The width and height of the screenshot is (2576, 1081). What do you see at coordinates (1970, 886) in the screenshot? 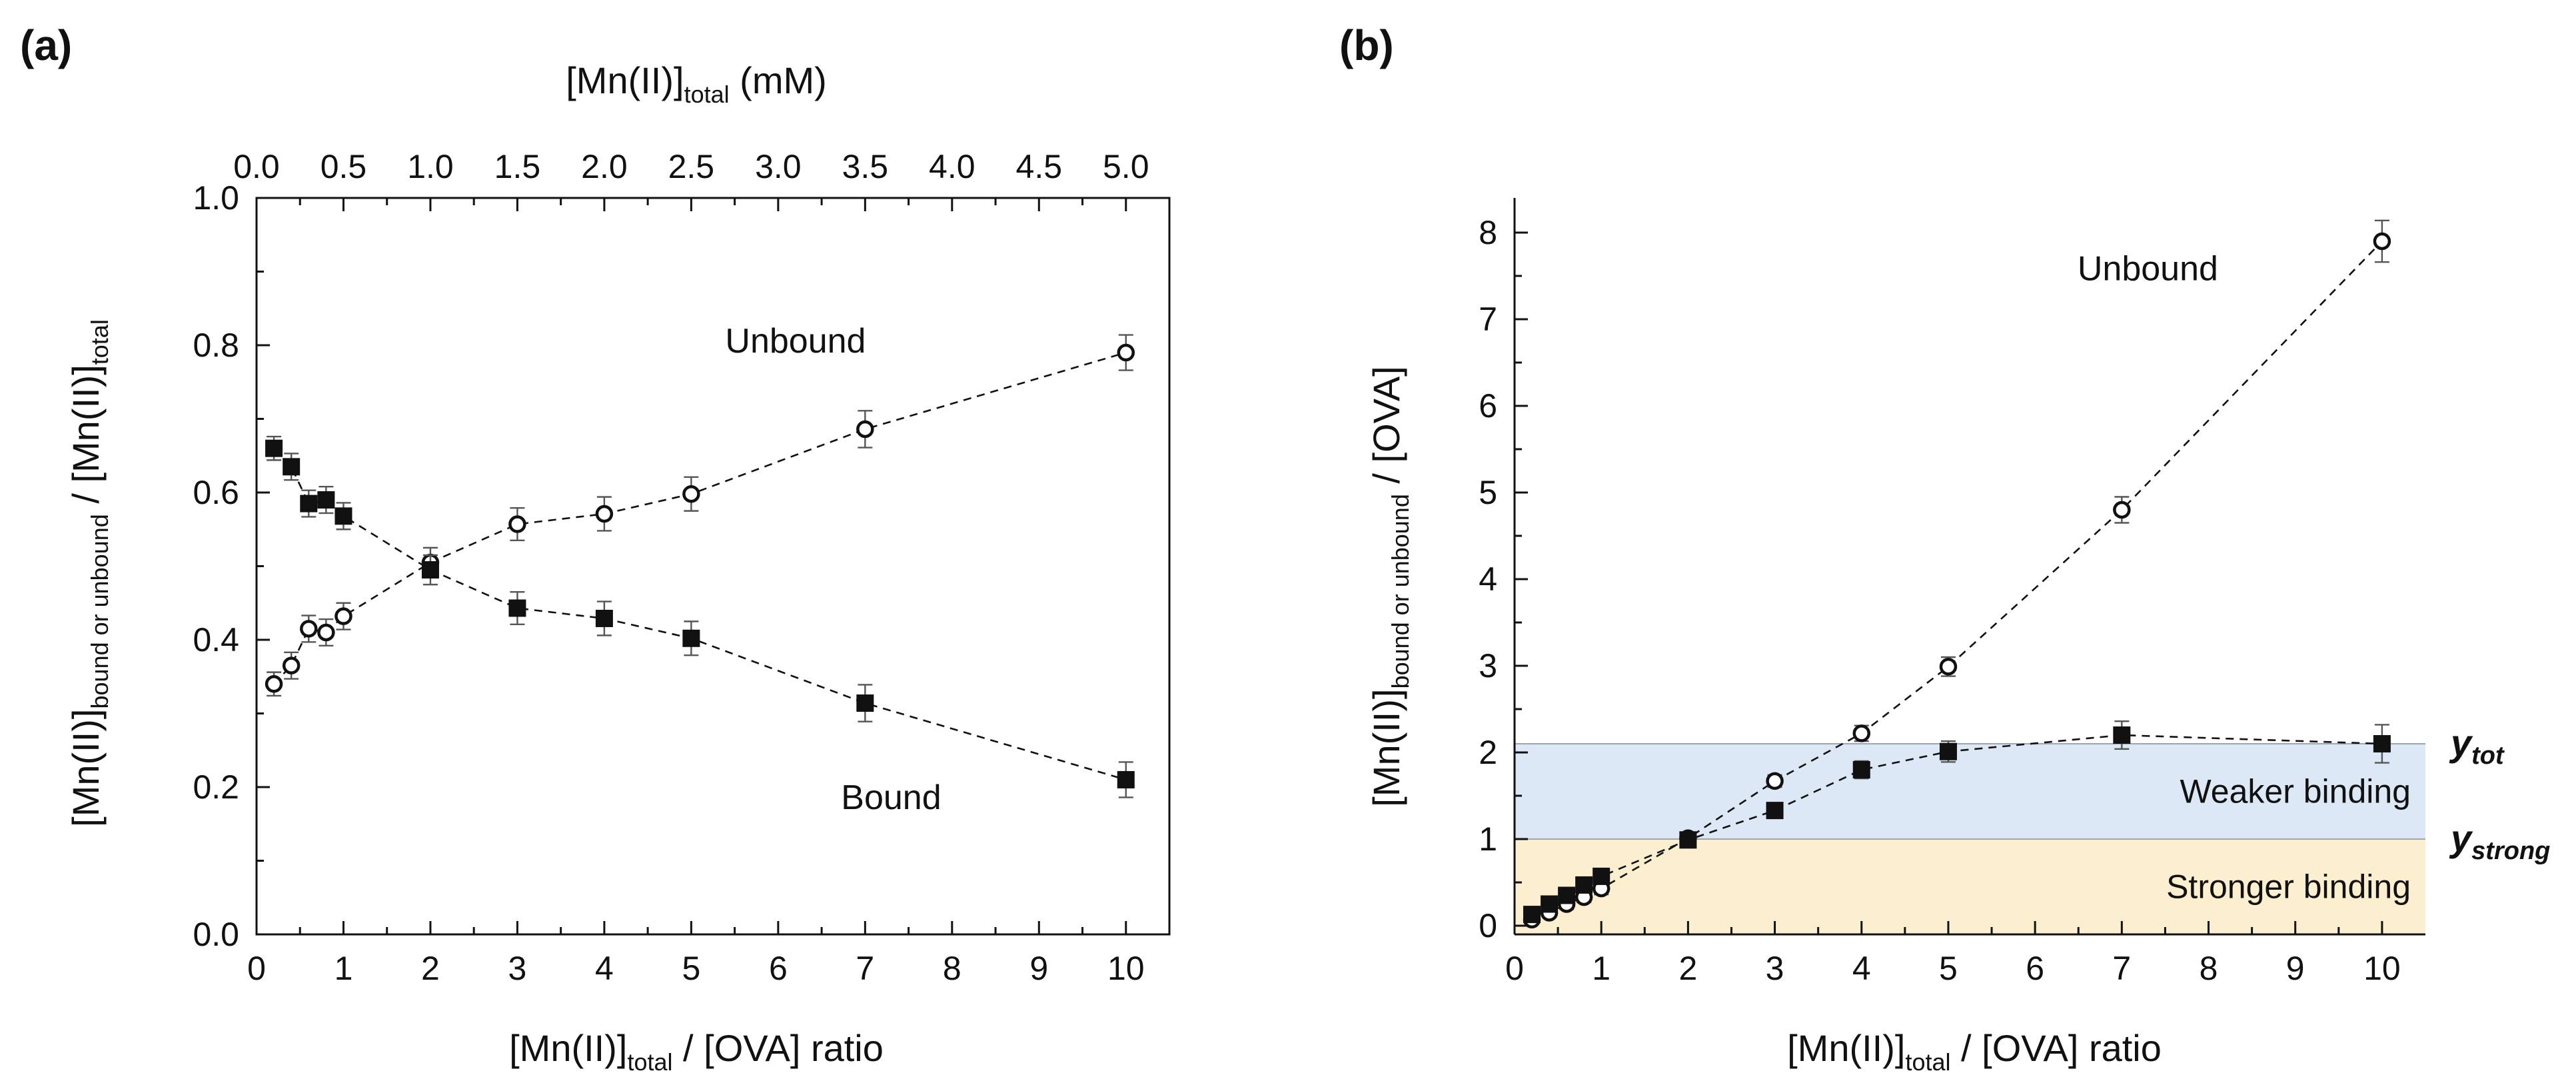
I see `panel-b-band-stronger-binding` at bounding box center [1970, 886].